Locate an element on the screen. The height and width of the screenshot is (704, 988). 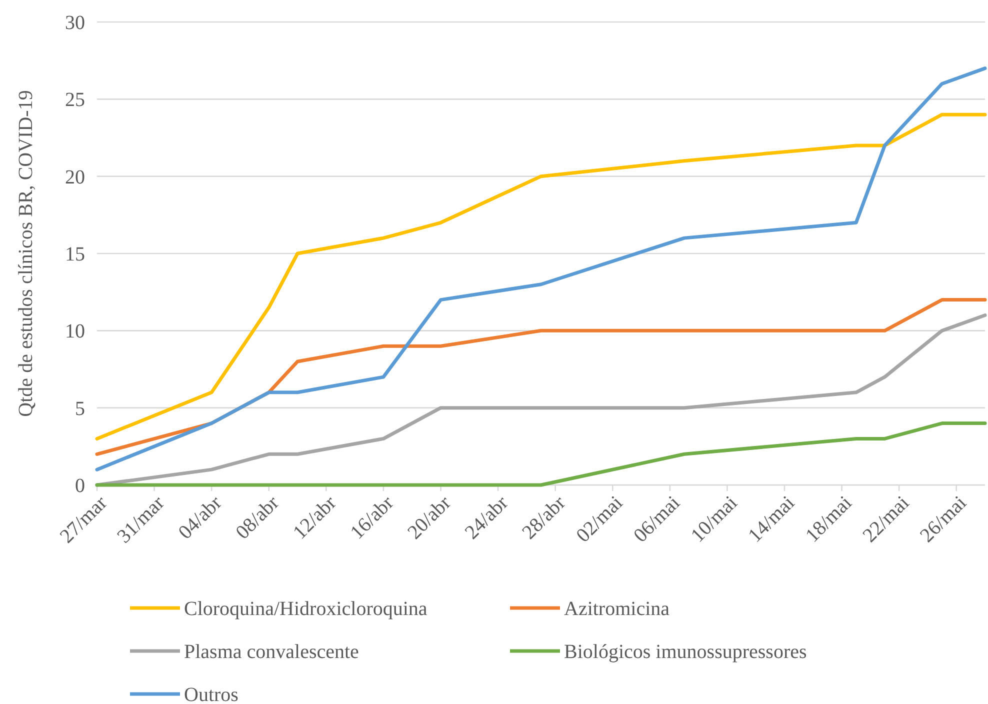
y-tick-label: 5 is located at coordinates (80, 409).